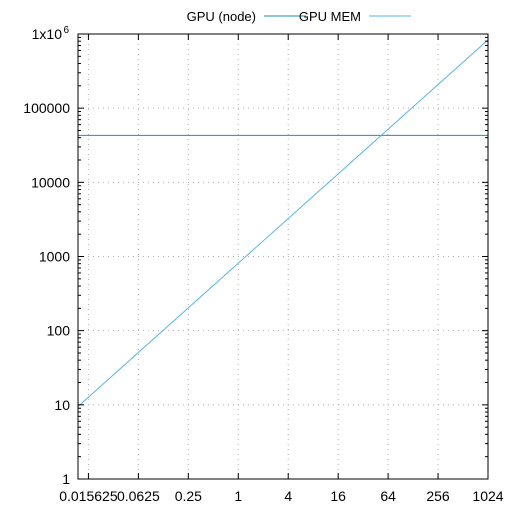 The image size is (512, 517). What do you see at coordinates (50, 182) in the screenshot?
I see `y-tick-label: 10000` at bounding box center [50, 182].